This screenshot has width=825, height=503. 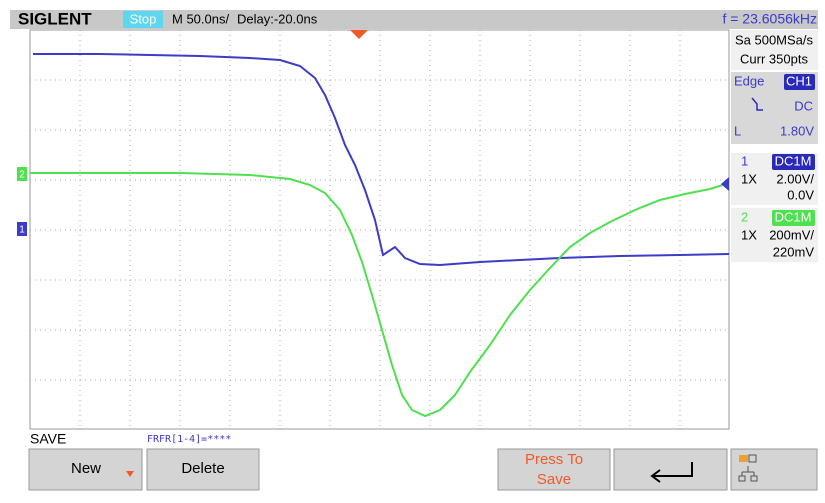 What do you see at coordinates (757, 104) in the screenshot?
I see `edge-icon` at bounding box center [757, 104].